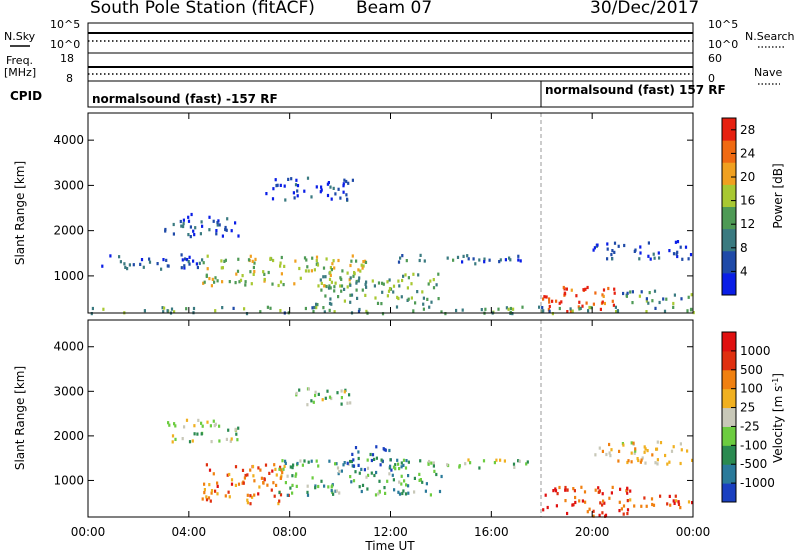  What do you see at coordinates (778, 375) in the screenshot?
I see `velocity-colorbar-label-close: ]` at bounding box center [778, 375].